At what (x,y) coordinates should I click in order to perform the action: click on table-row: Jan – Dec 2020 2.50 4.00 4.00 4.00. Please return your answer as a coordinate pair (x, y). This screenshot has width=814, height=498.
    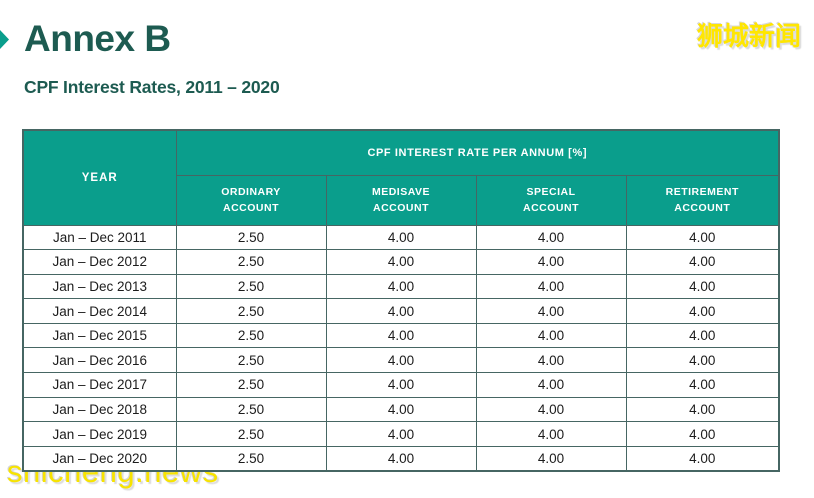
    Looking at the image, I should click on (401, 458).